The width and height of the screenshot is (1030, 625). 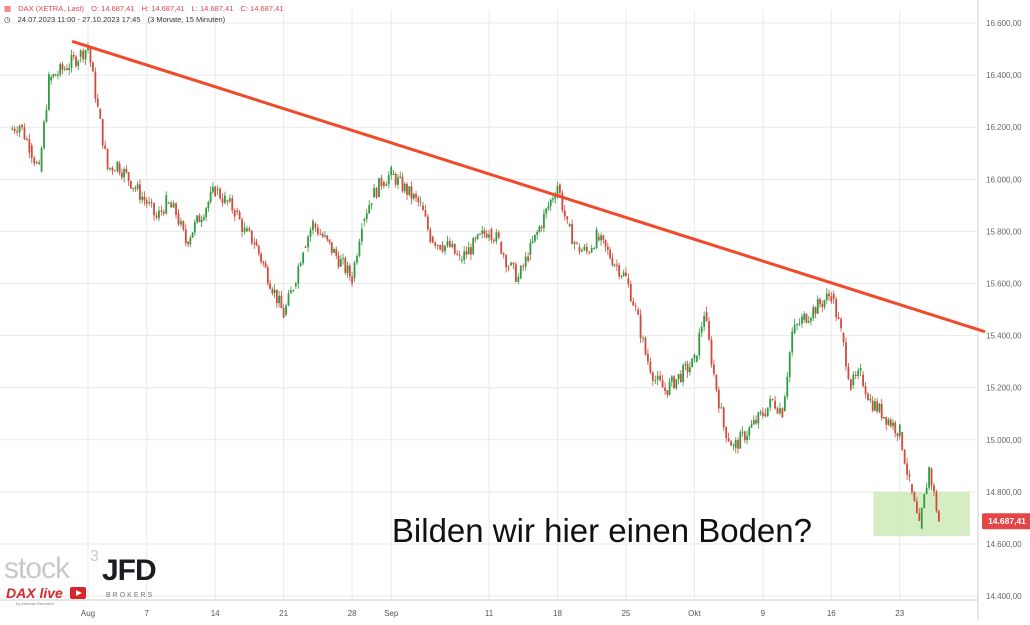 I want to click on y-tick-label: 14.800,00, so click(x=1004, y=492).